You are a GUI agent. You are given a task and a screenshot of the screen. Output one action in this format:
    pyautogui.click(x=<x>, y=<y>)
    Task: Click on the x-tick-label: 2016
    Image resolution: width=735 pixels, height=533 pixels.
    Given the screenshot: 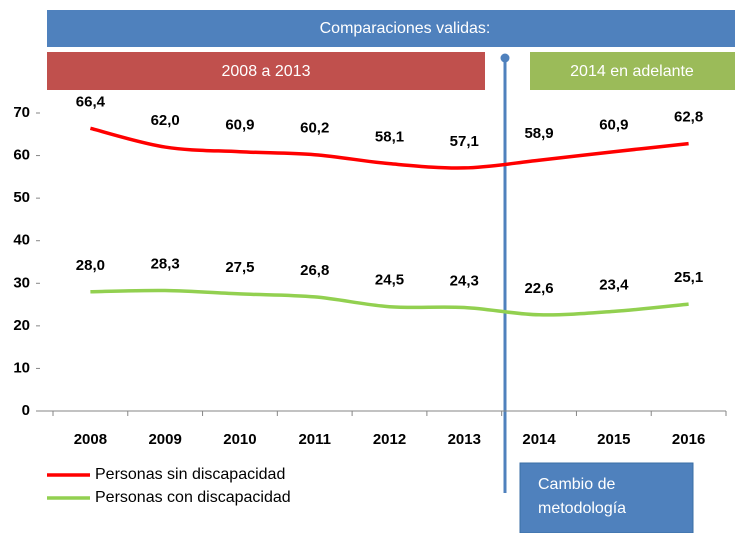 What is the action you would take?
    pyautogui.click(x=688, y=439)
    